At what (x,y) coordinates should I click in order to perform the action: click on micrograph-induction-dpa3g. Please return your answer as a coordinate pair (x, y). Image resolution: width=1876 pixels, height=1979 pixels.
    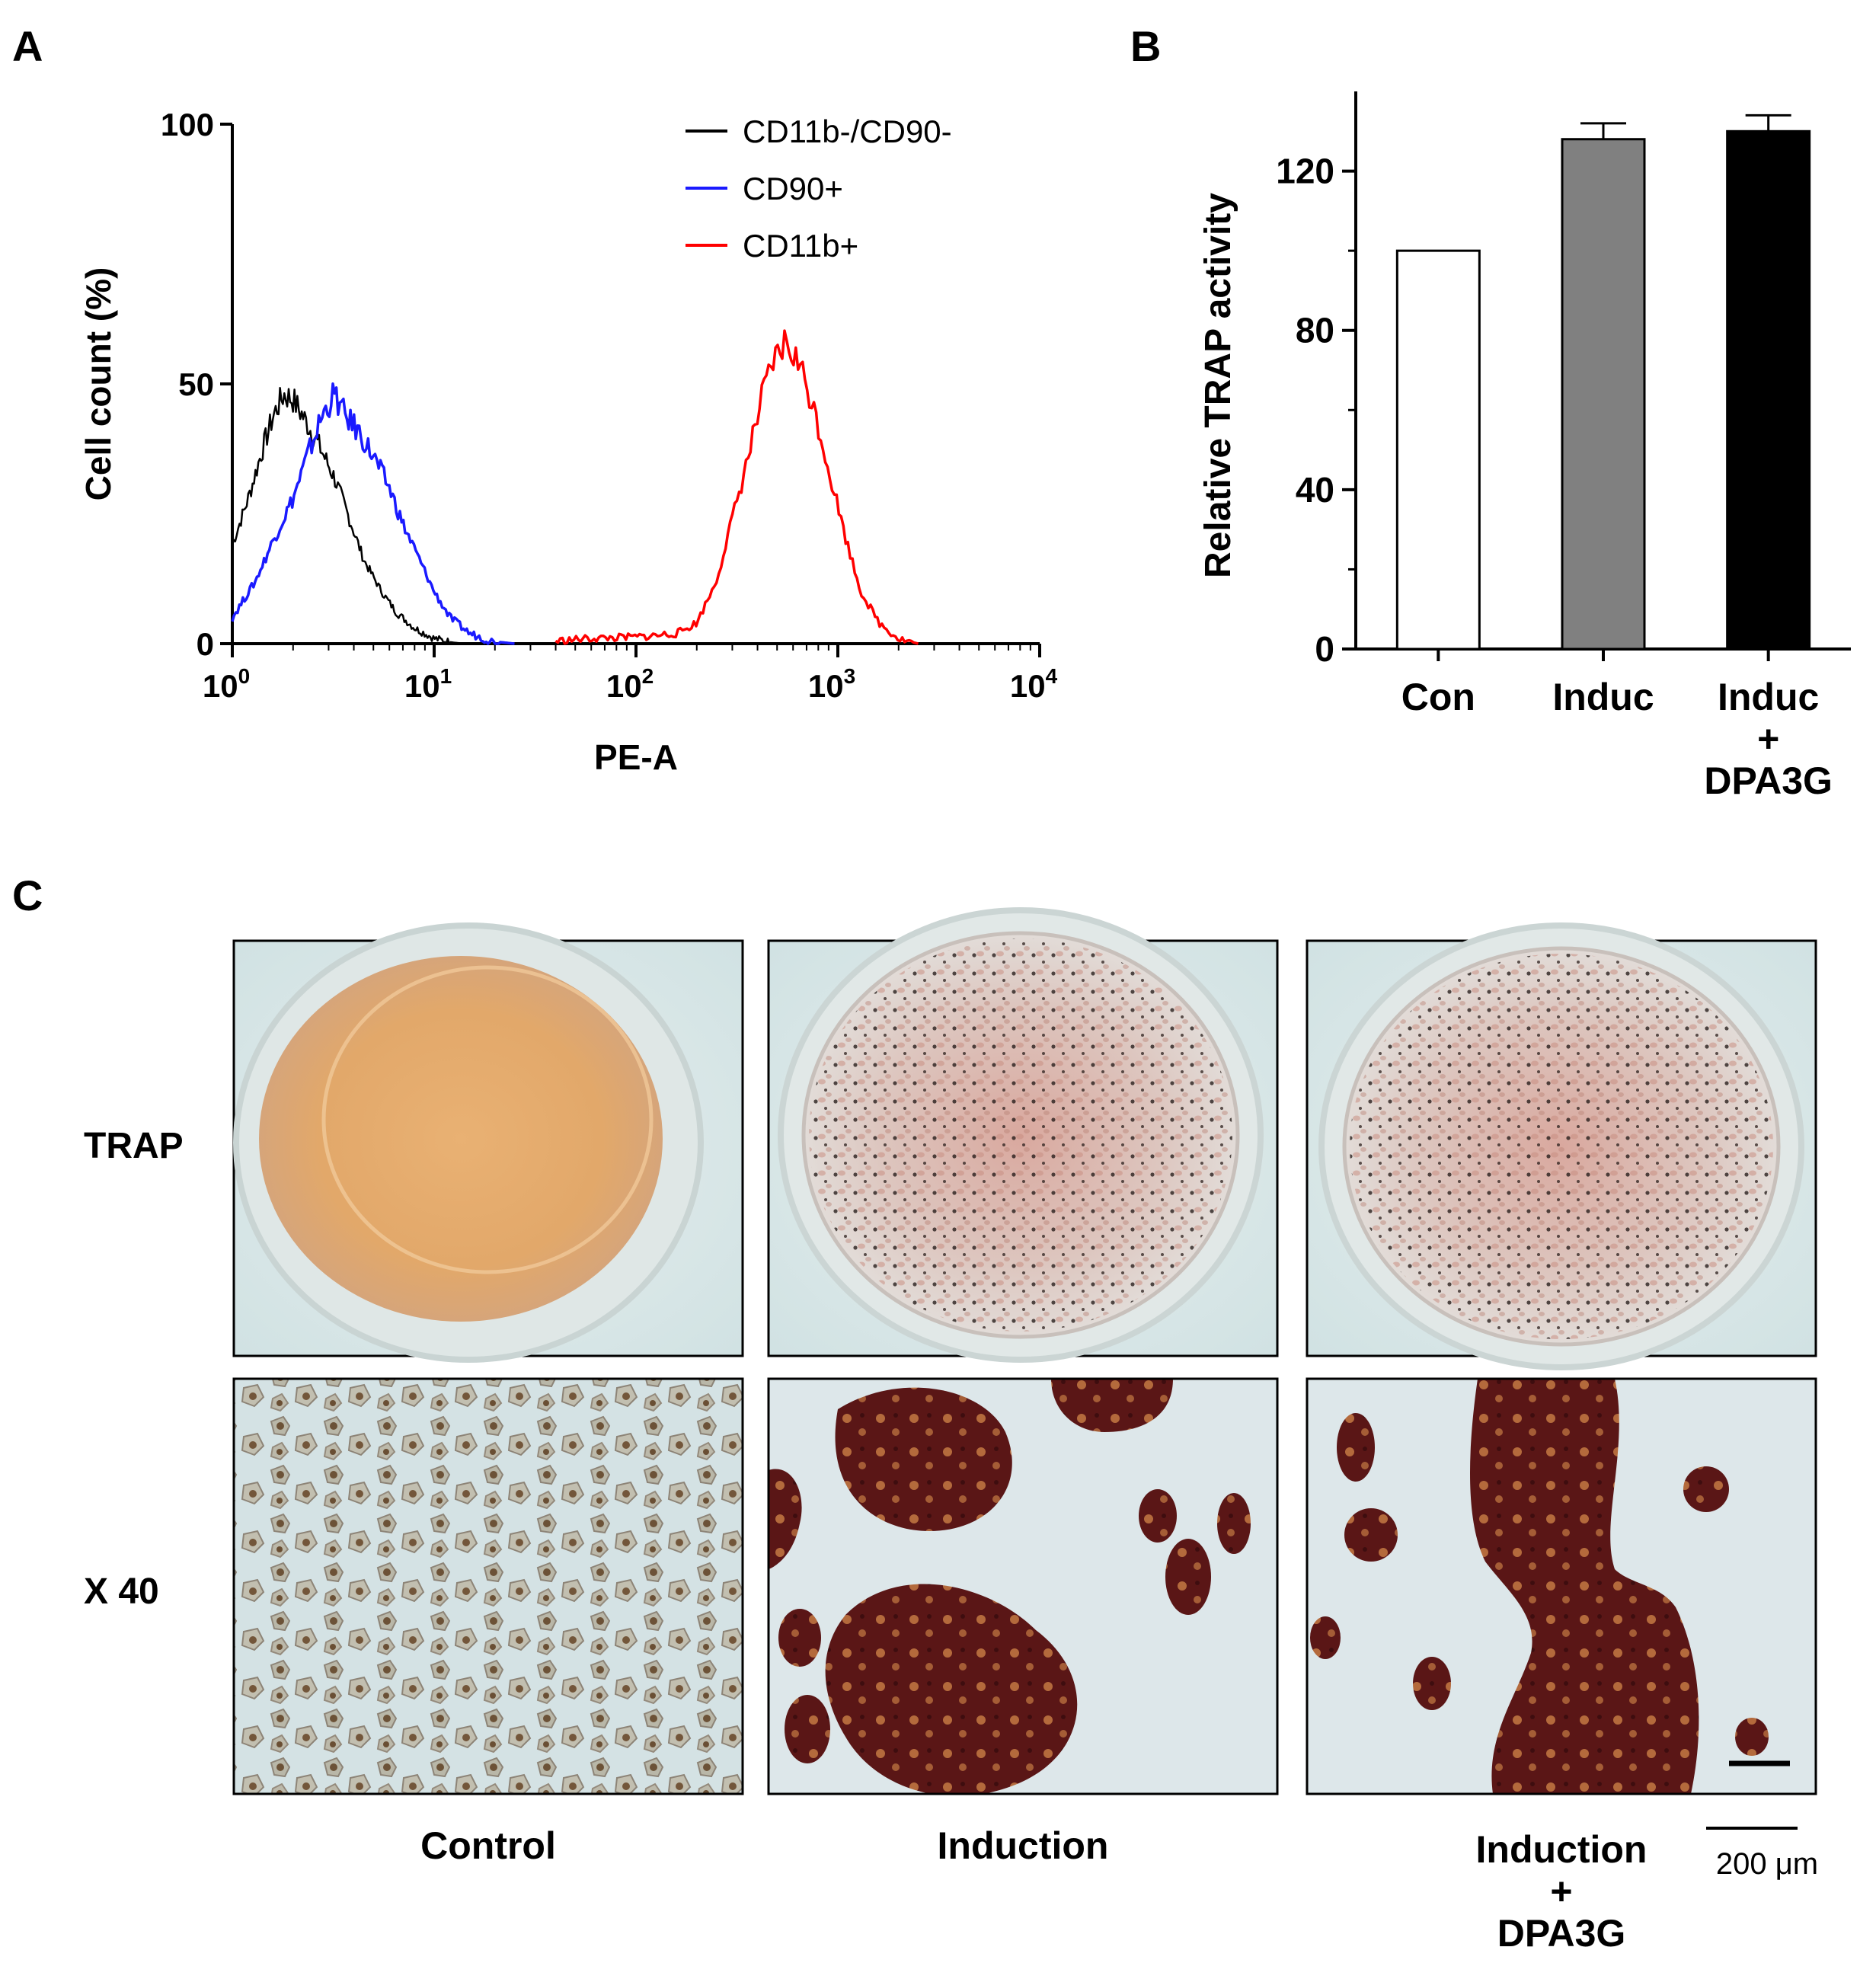
    Looking at the image, I should click on (1561, 1586).